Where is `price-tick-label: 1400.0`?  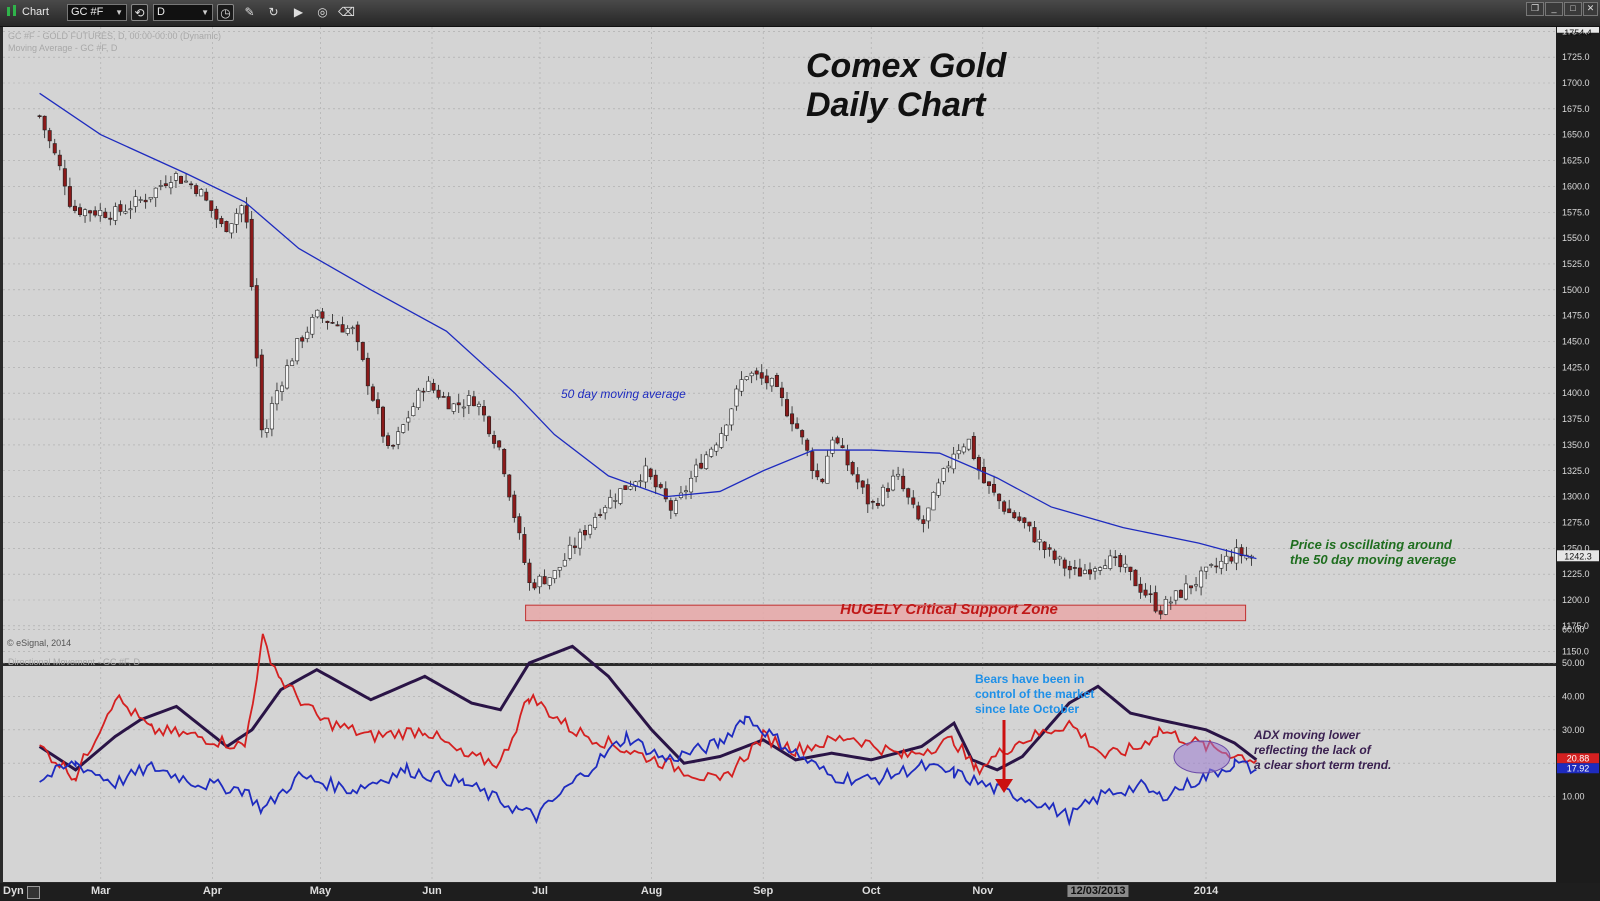
price-tick-label: 1400.0 is located at coordinates (1576, 393).